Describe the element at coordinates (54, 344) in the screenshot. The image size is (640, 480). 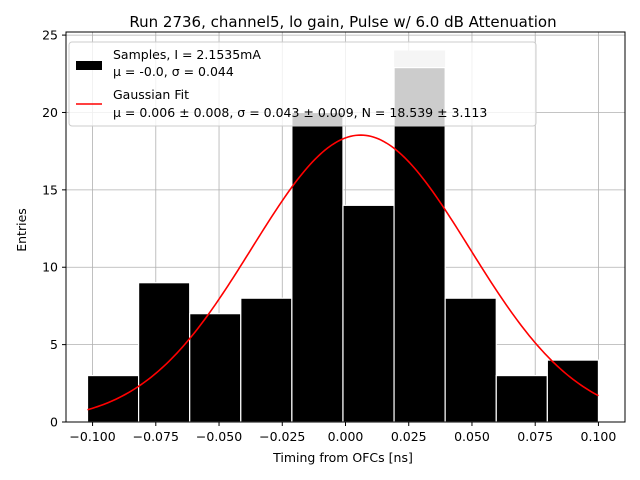
I see `y-tick-label: 5` at that location.